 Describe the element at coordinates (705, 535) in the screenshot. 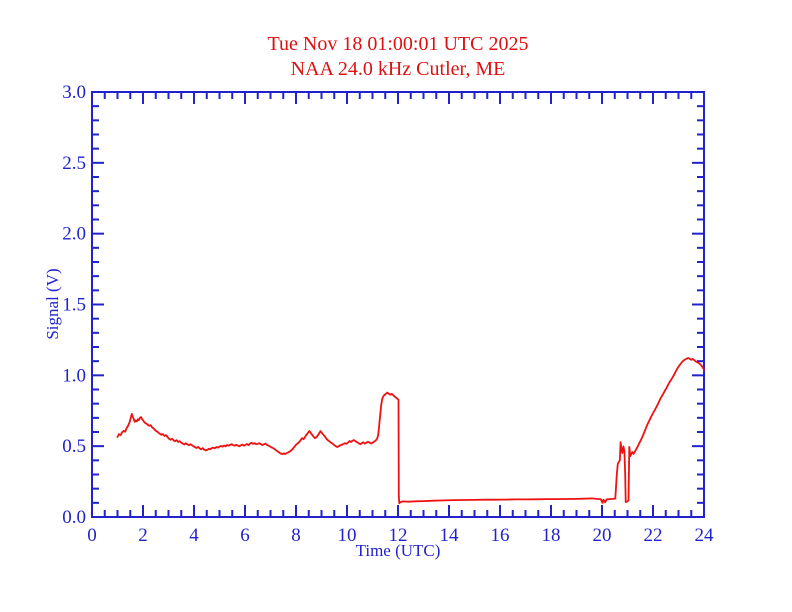

I see `x-tick-label: 24` at that location.